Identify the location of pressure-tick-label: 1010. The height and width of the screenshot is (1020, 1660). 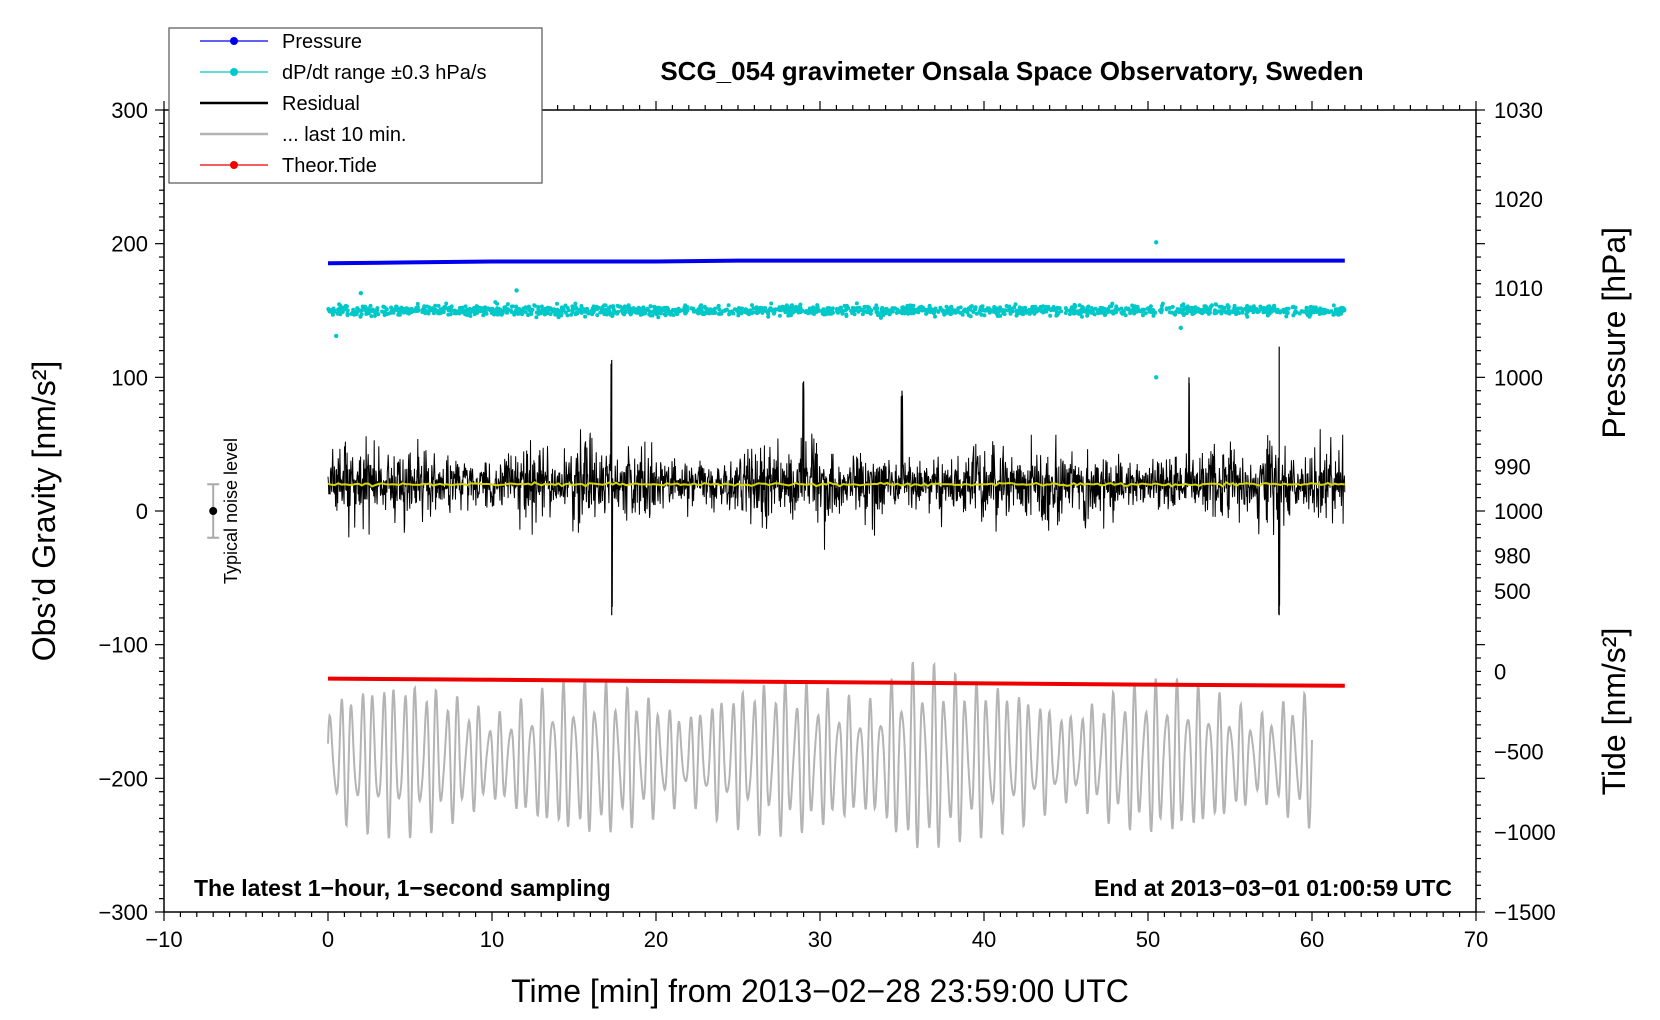
(1518, 288).